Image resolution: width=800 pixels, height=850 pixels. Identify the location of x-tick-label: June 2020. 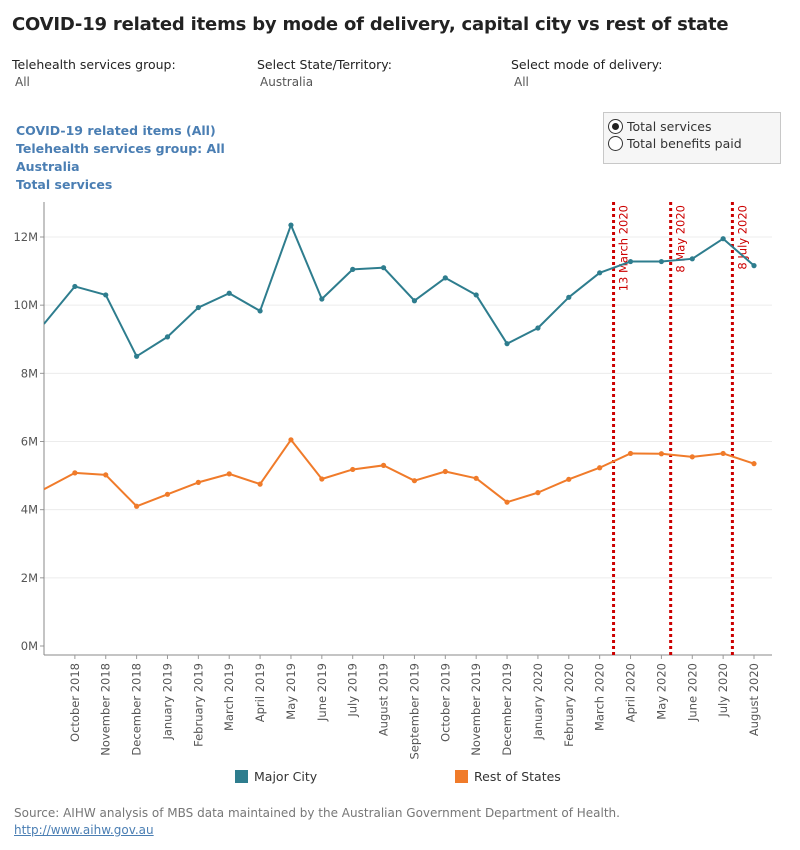
(692, 692).